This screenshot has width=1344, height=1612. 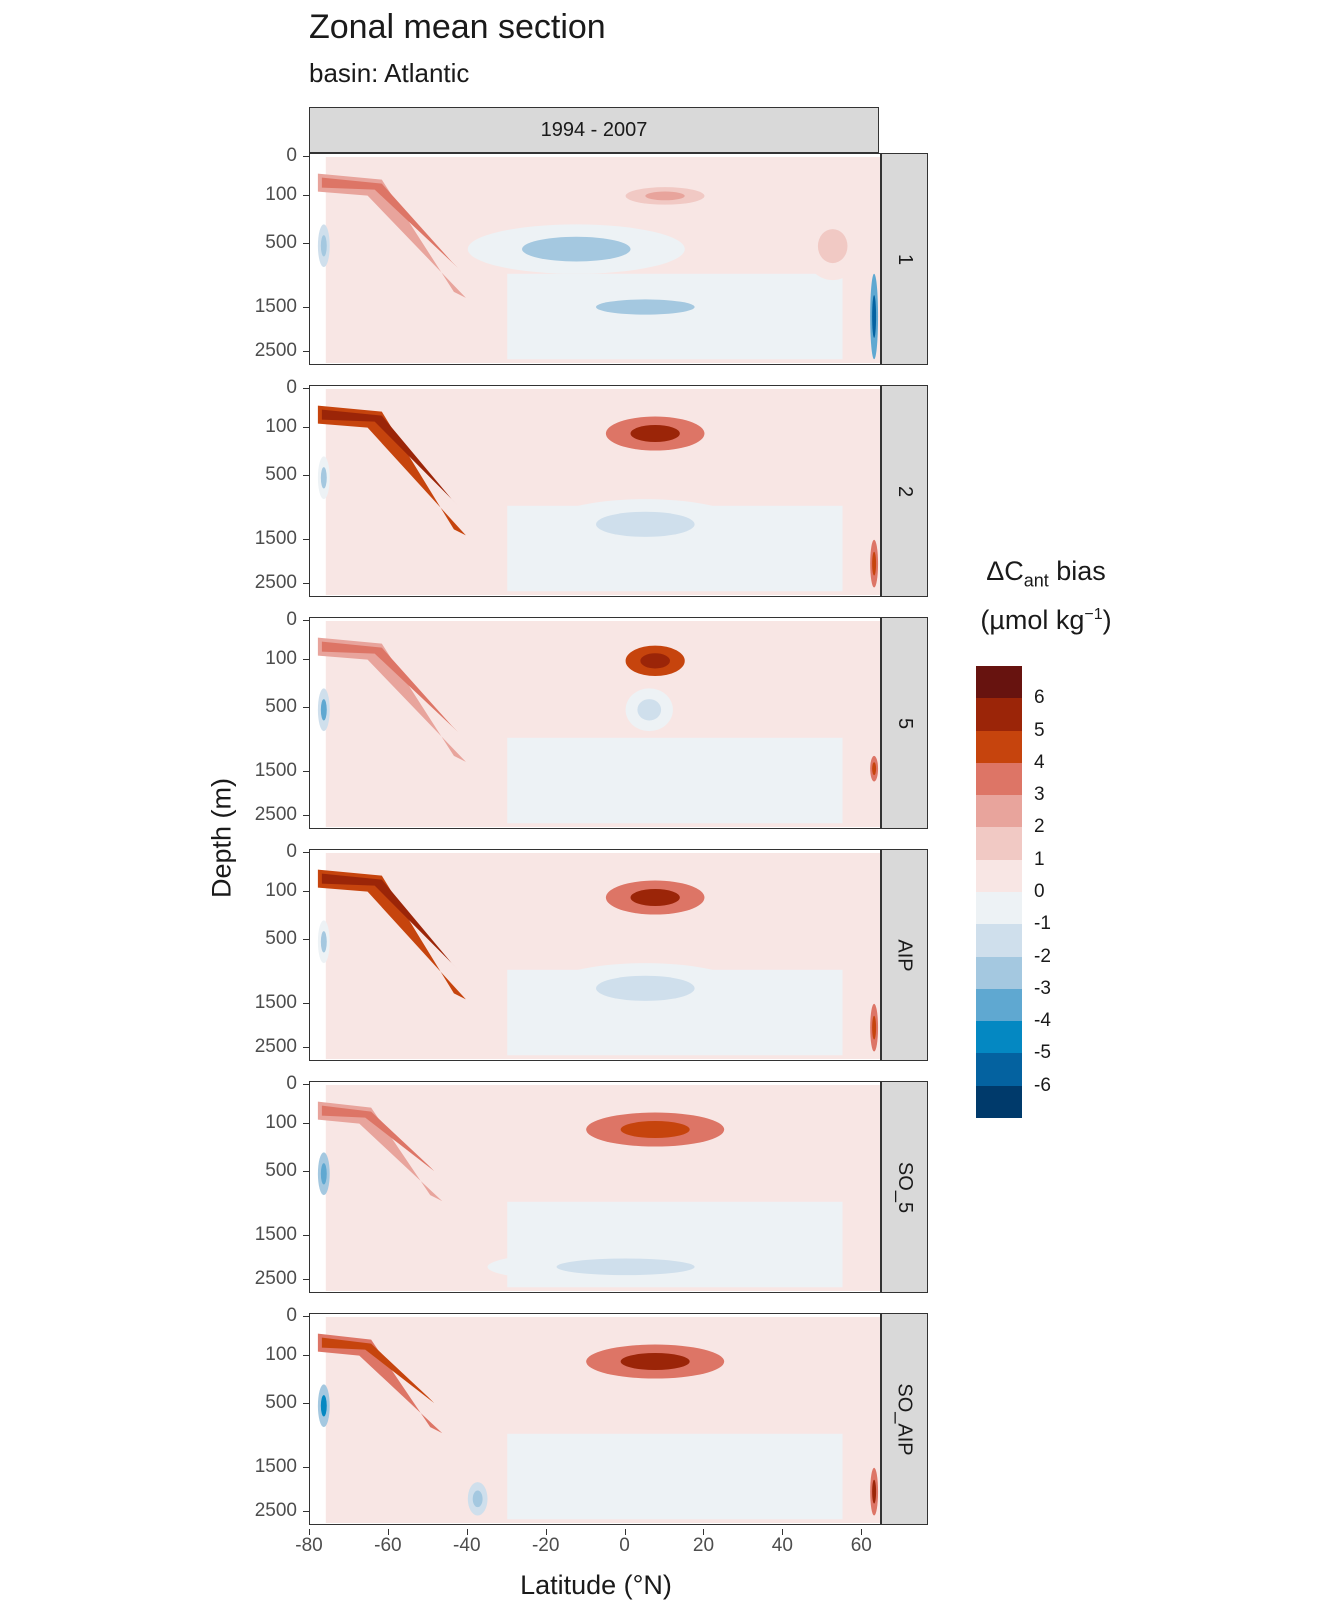 I want to click on legend-break-label: -2, so click(x=1042, y=956).